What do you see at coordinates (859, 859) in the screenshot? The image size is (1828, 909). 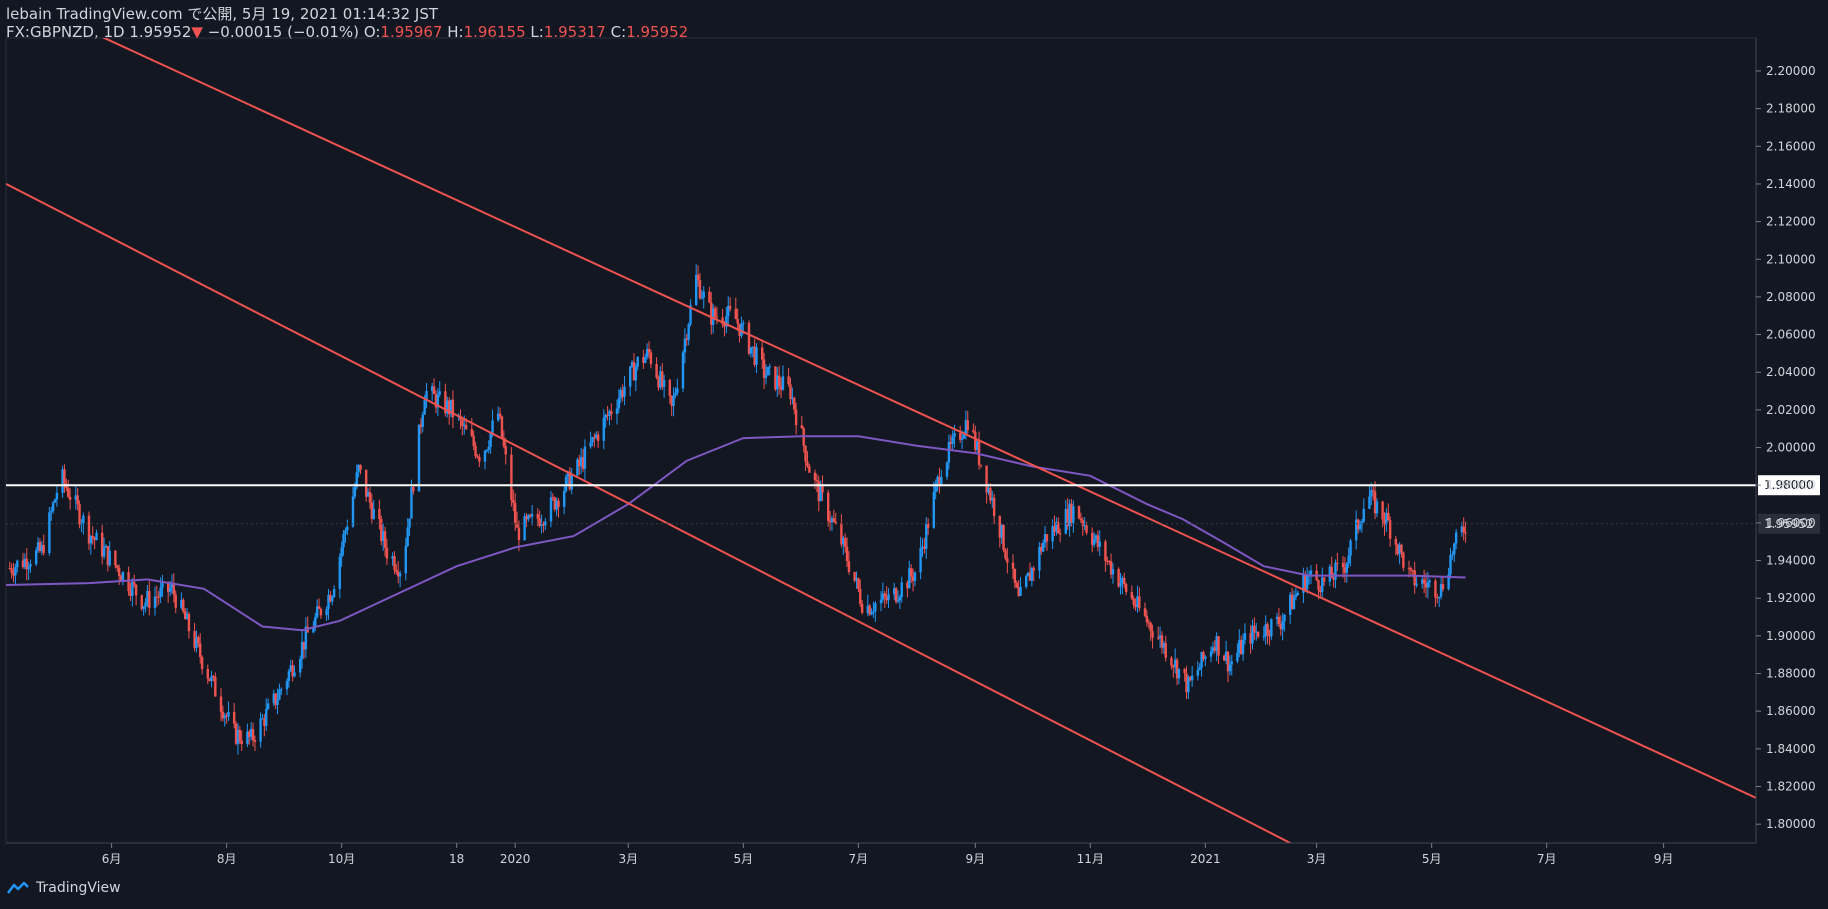 I see `time-tick-label: 7月` at bounding box center [859, 859].